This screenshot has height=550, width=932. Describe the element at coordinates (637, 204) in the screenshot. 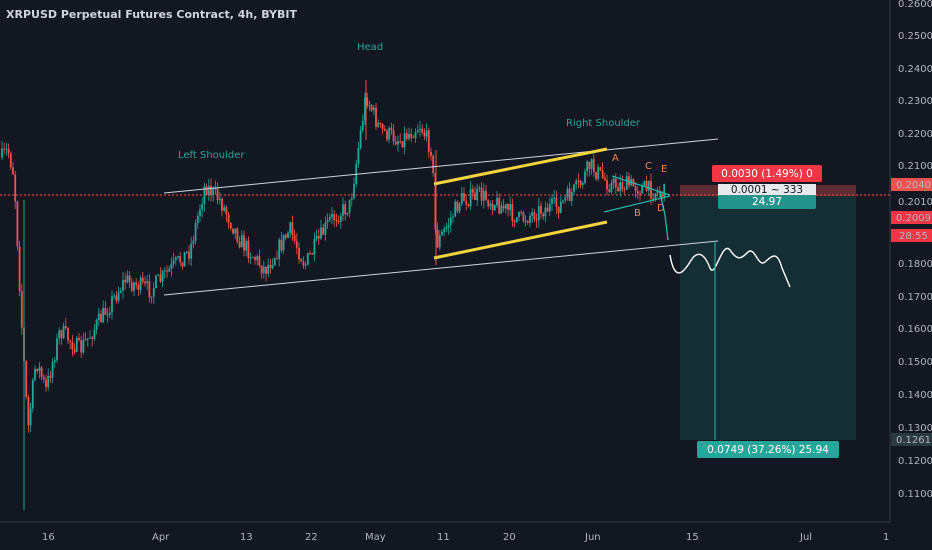

I see `triangle-lower-line` at that location.